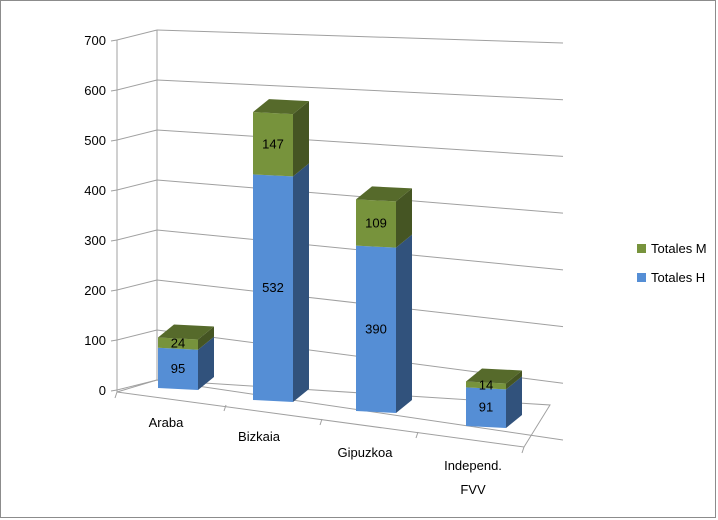 This screenshot has height=520, width=718. I want to click on data-label-totales-h-0: 95, so click(178, 368).